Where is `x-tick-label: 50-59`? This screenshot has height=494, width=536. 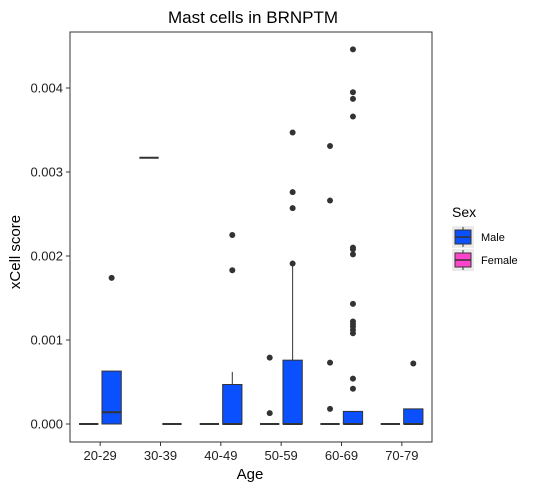 x-tick-label: 50-59 is located at coordinates (281, 455).